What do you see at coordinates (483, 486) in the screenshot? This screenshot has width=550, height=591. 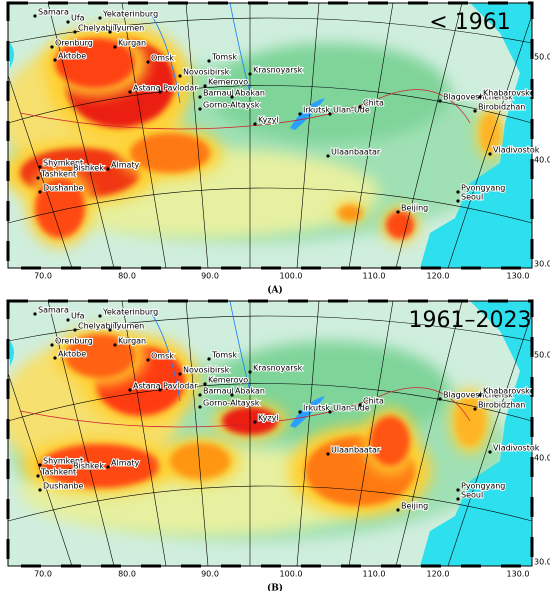 I see `city-label: Pyongyang` at bounding box center [483, 486].